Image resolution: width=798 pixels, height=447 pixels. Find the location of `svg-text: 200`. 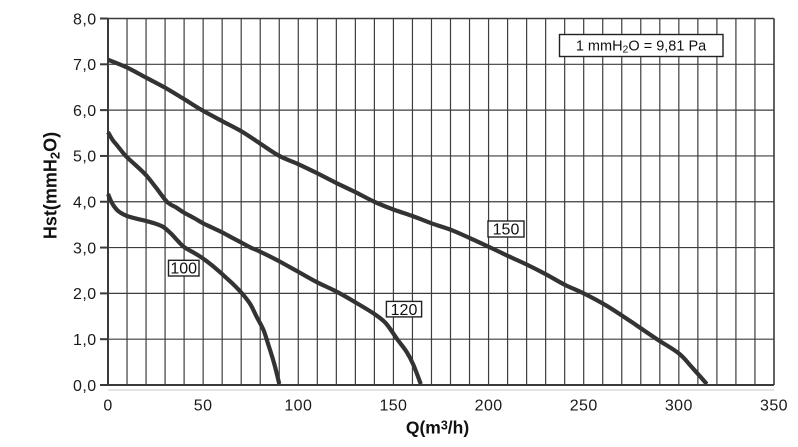

svg-text: 200 is located at coordinates (489, 406).